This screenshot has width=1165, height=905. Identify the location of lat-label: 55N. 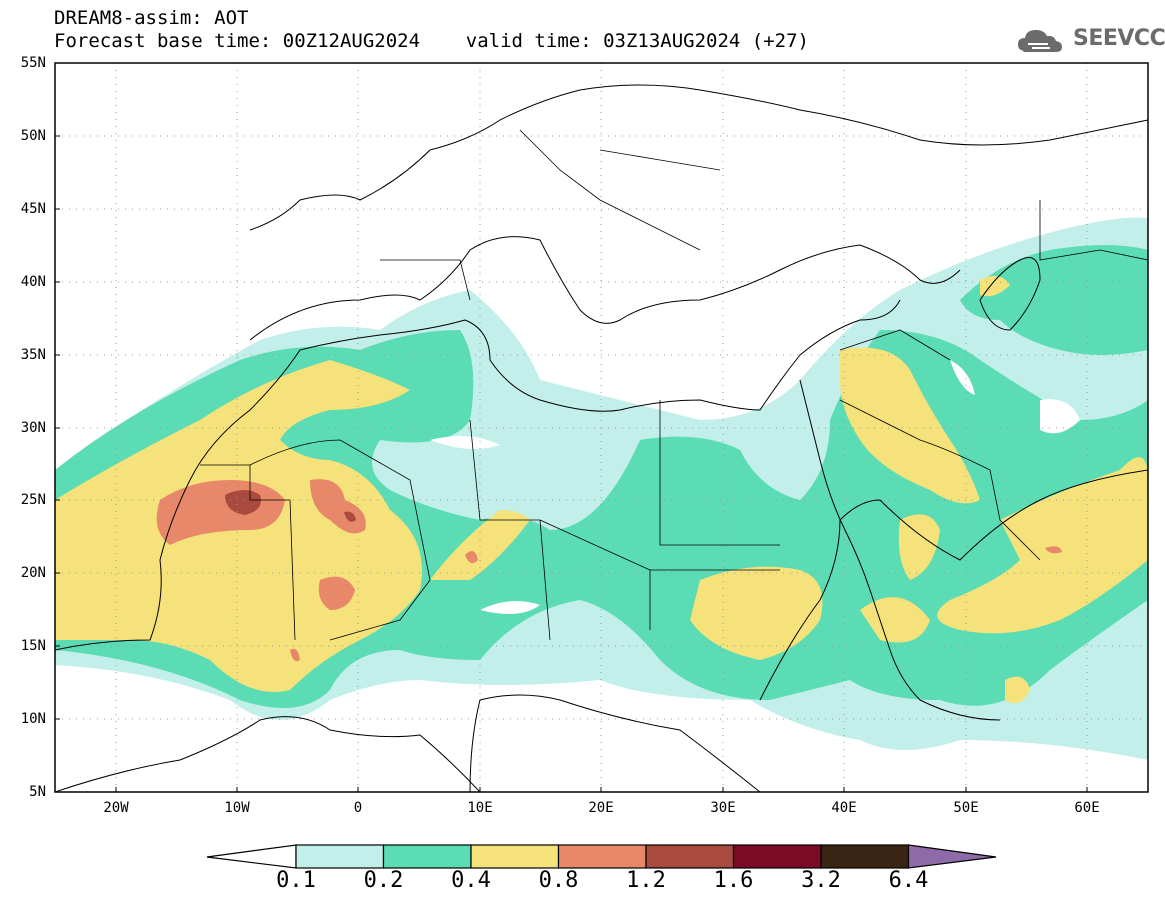
(33, 63).